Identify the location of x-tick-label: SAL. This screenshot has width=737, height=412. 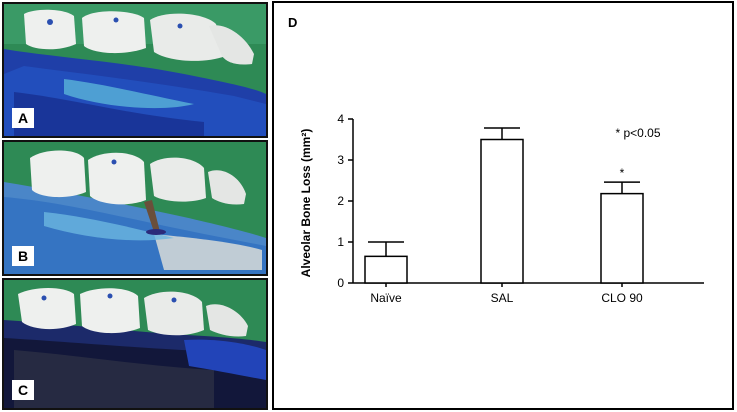
(502, 298).